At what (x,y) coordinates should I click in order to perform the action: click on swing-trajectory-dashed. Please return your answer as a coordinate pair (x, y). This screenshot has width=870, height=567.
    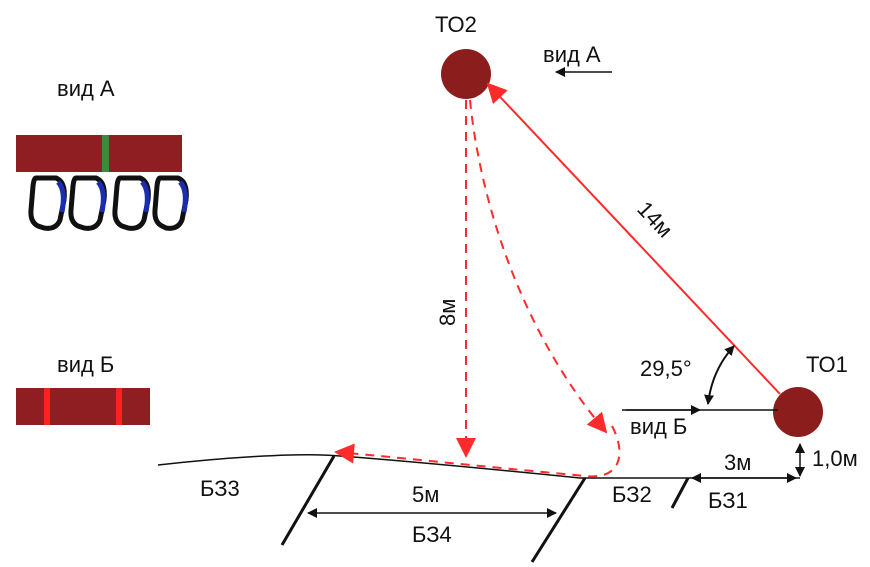
    Looking at the image, I should click on (538, 266).